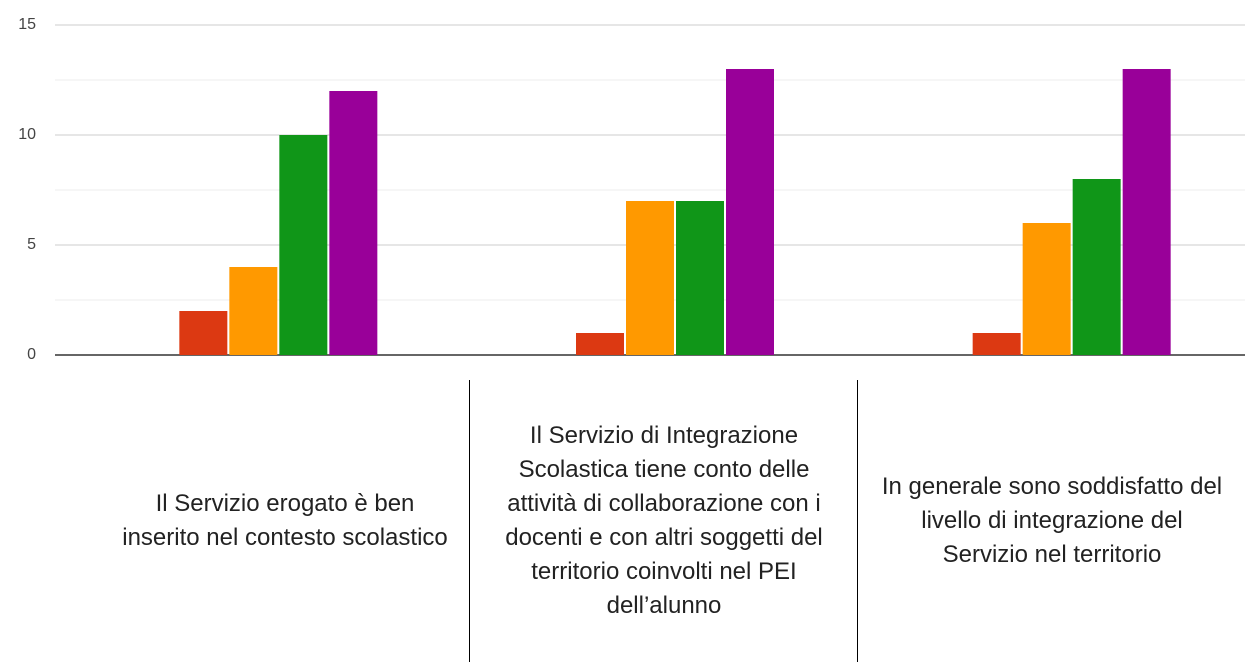 This screenshot has width=1245, height=662. What do you see at coordinates (31, 244) in the screenshot?
I see `y-tick-label: 5` at bounding box center [31, 244].